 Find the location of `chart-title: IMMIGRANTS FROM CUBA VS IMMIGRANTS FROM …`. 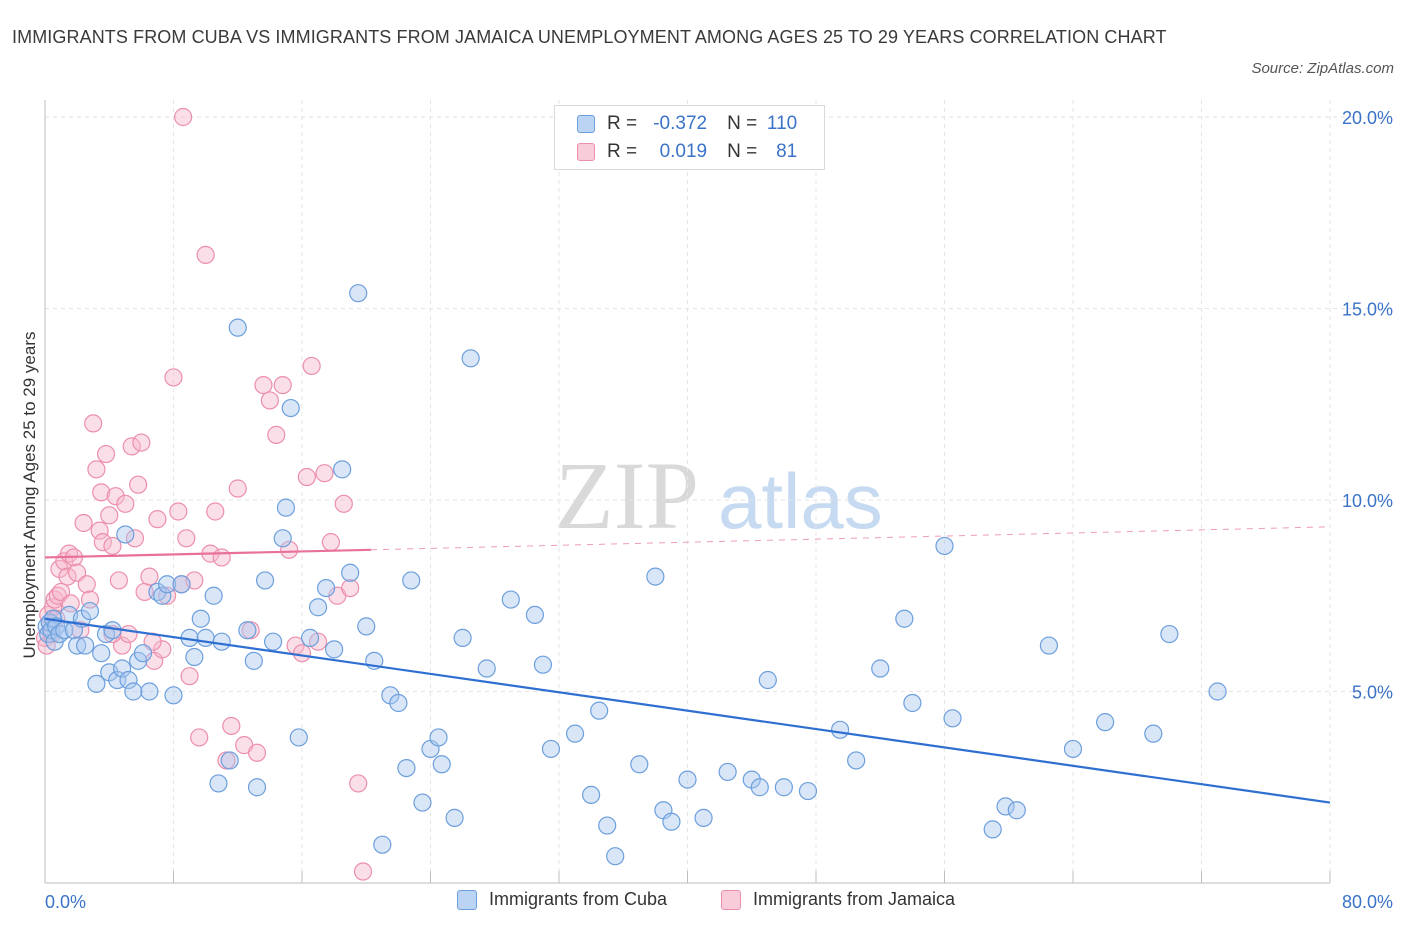

chart-title: IMMIGRANTS FROM CUBA VS IMMIGRANTS FROM … is located at coordinates (589, 37).